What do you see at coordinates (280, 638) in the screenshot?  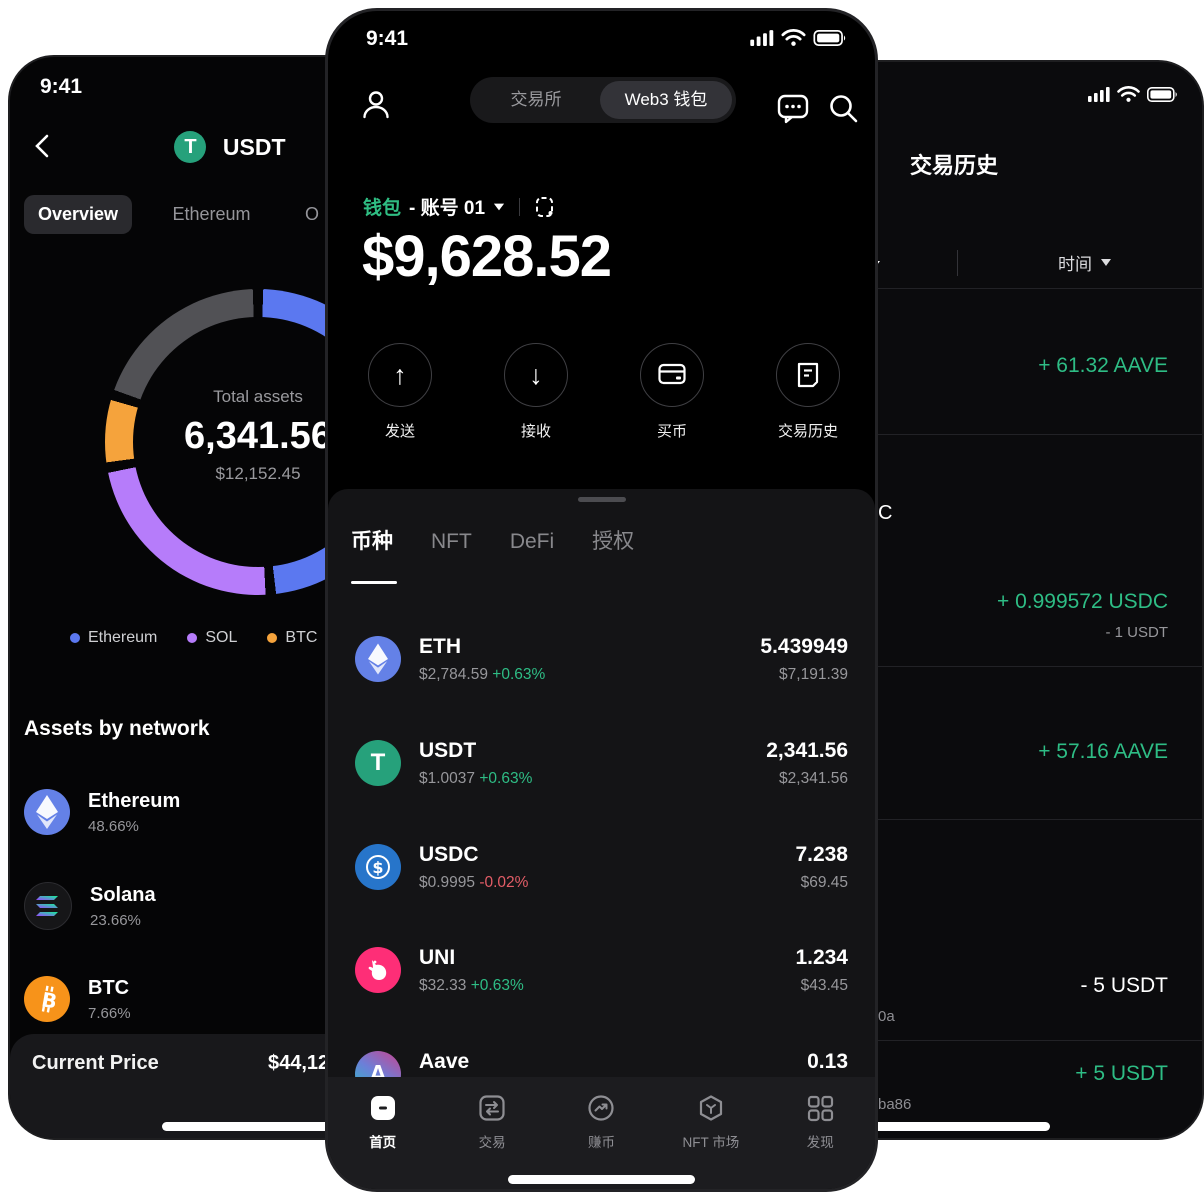 I see `chart-legend: Ethereum SOL BTC` at bounding box center [280, 638].